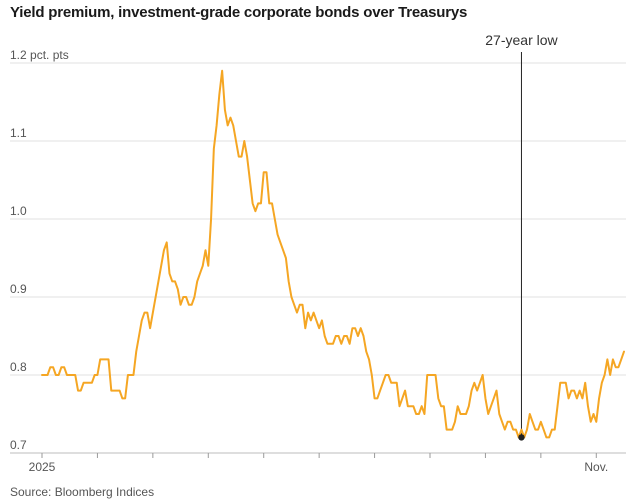 Image resolution: width=639 pixels, height=501 pixels. I want to click on y-tick-label: 1.2 pct. pts, so click(39, 55).